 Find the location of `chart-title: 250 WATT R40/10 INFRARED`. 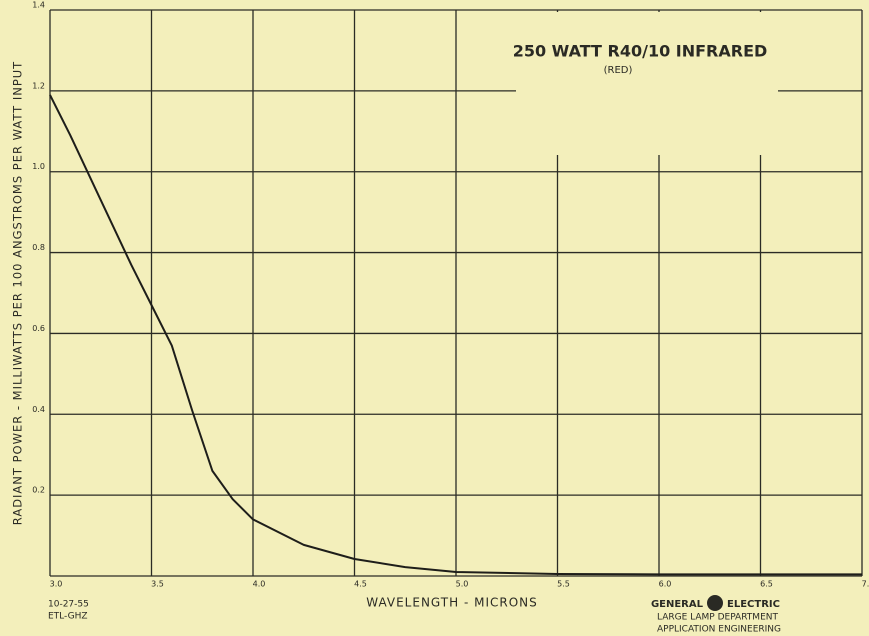

chart-title: 250 WATT R40/10 INFRARED is located at coordinates (640, 51).